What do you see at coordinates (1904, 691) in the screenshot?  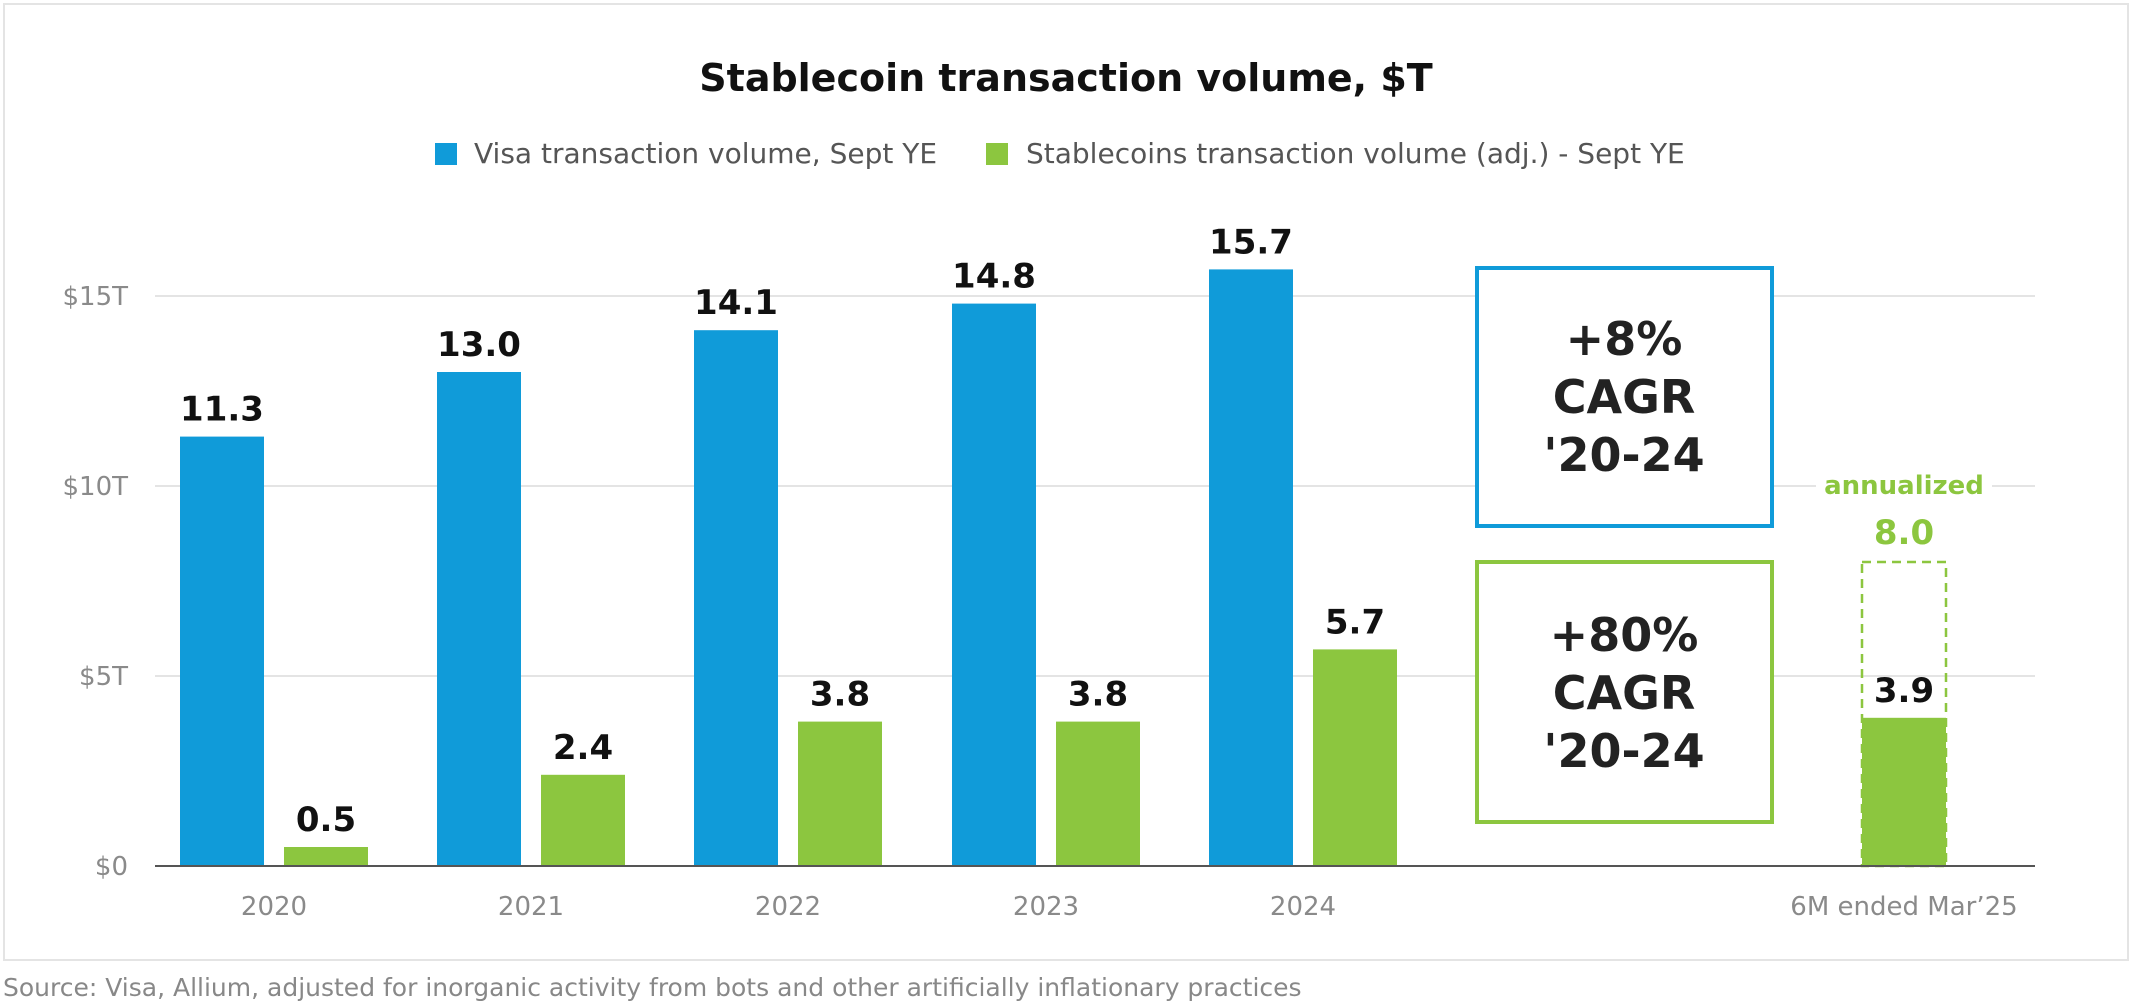 I see `data-label-stablecoins: 3.9` at bounding box center [1904, 691].